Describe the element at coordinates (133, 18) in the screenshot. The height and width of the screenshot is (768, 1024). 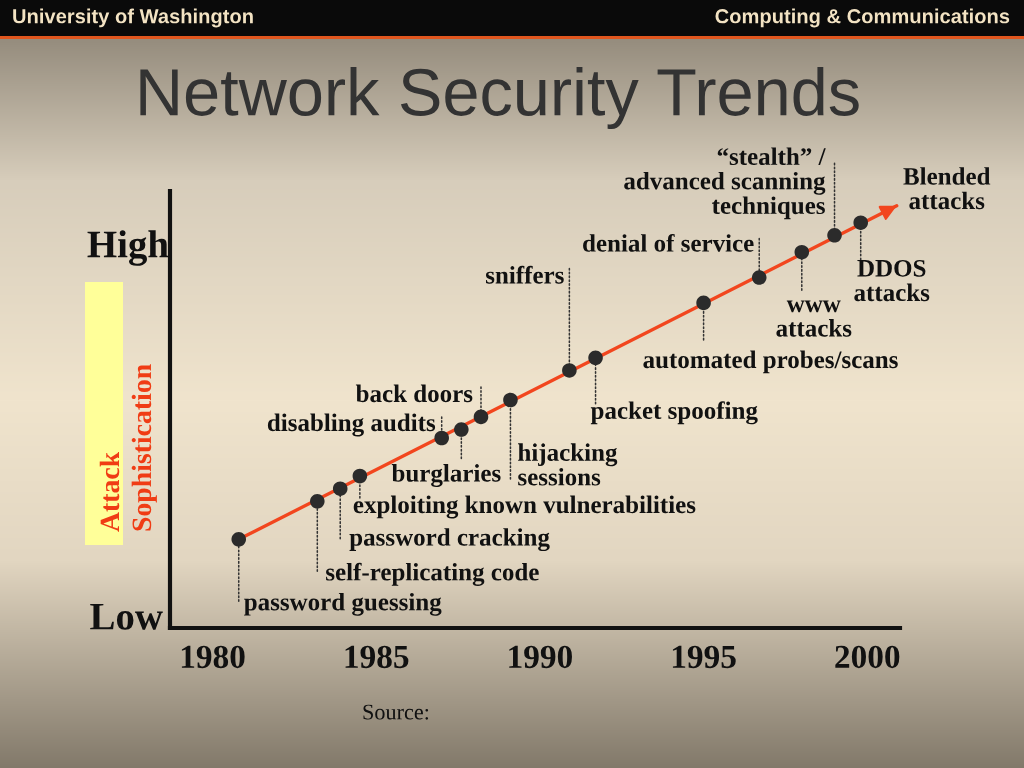
I see `text: University of Washington` at that location.